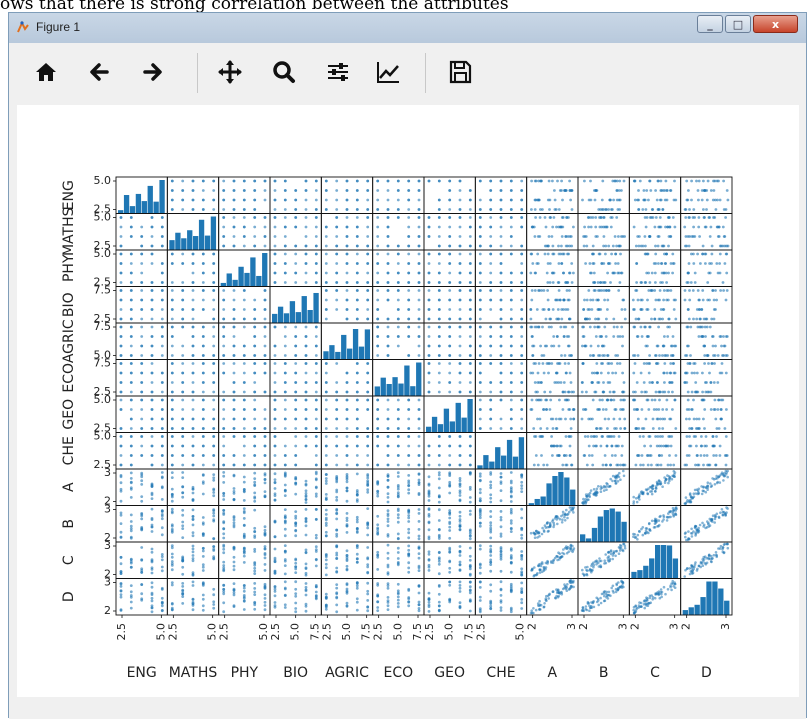  Describe the element at coordinates (230, 72) in the screenshot. I see `pan-button` at that location.